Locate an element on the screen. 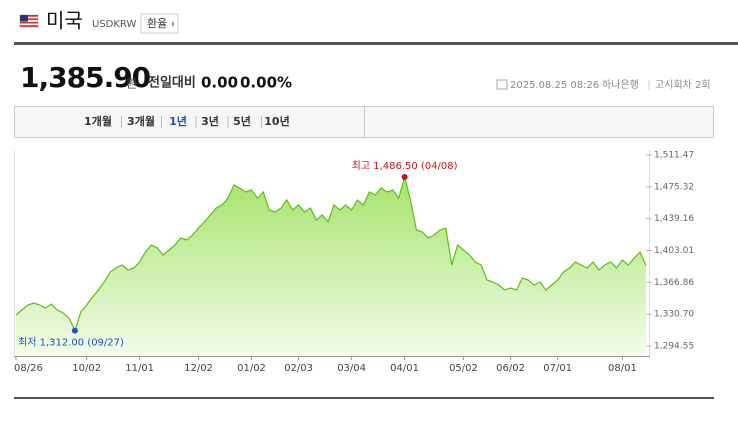 The image size is (738, 423). tab: 1개월 is located at coordinates (98, 121).